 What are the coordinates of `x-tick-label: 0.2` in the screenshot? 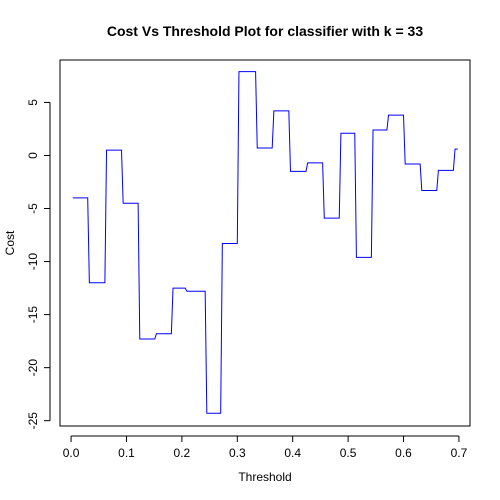 It's located at (182, 453).